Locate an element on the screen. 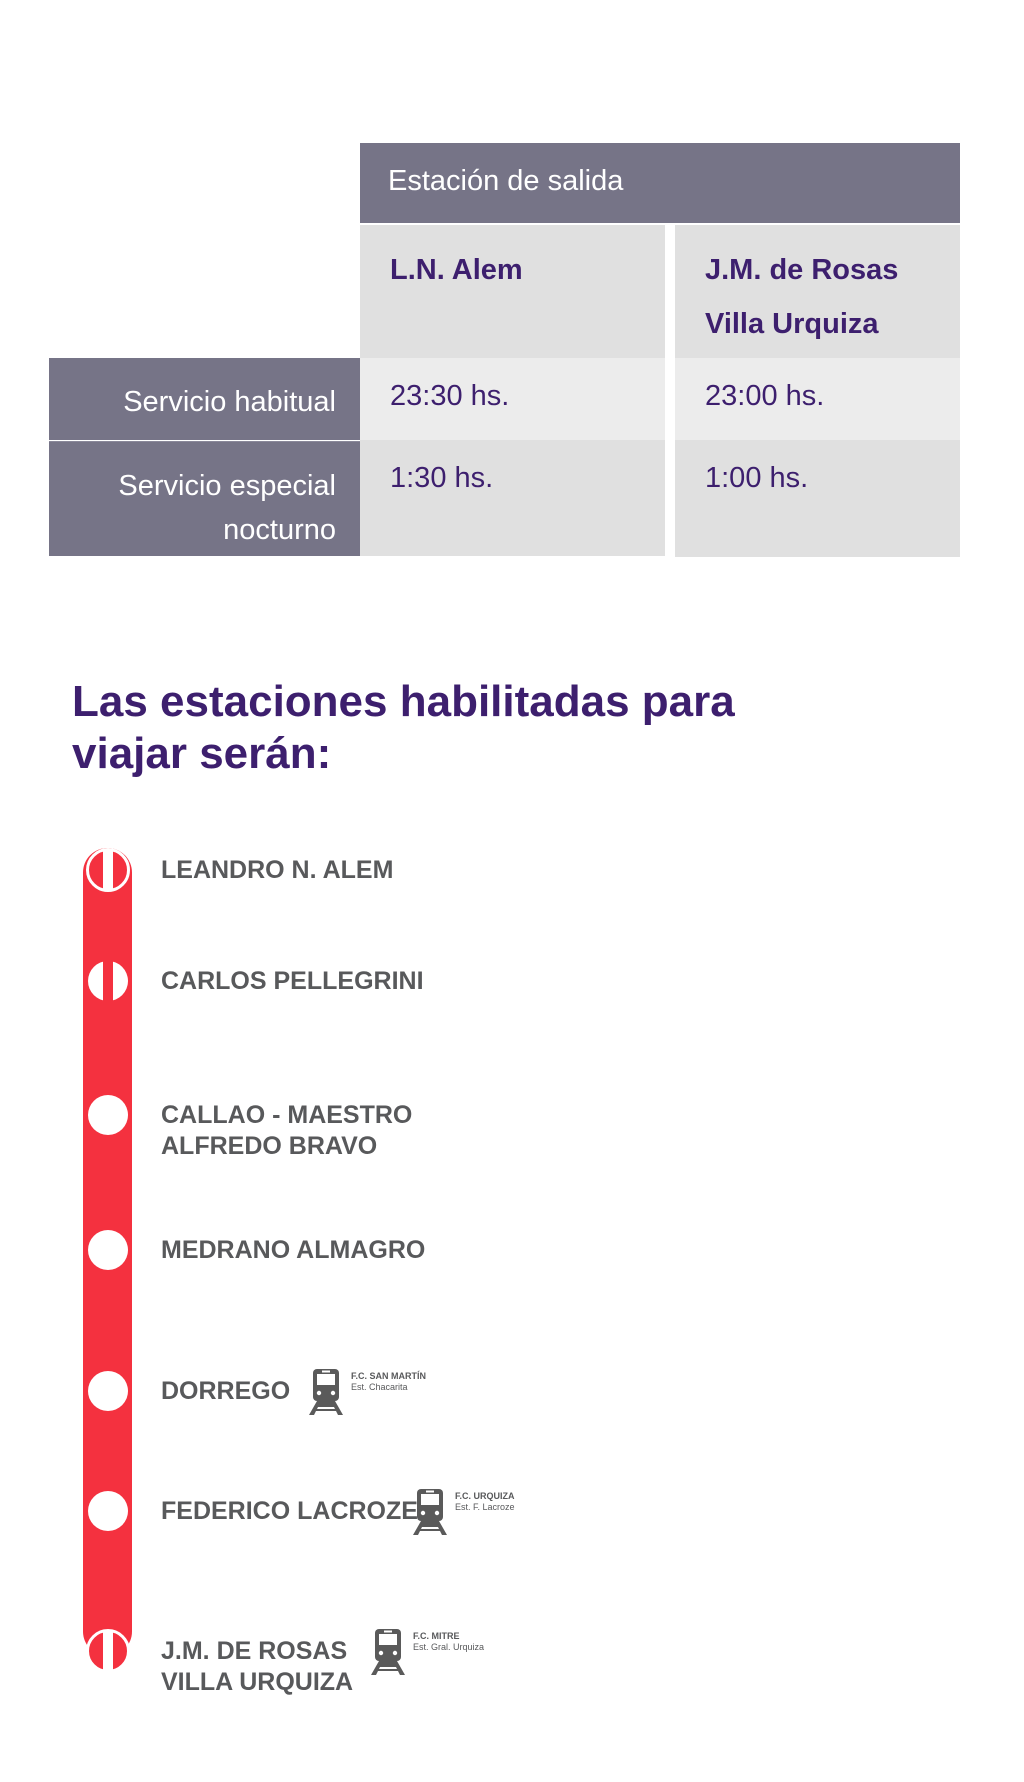  rail-connection: F.C. SAN MARTÍN Est. Chacarita is located at coordinates (388, 1382).